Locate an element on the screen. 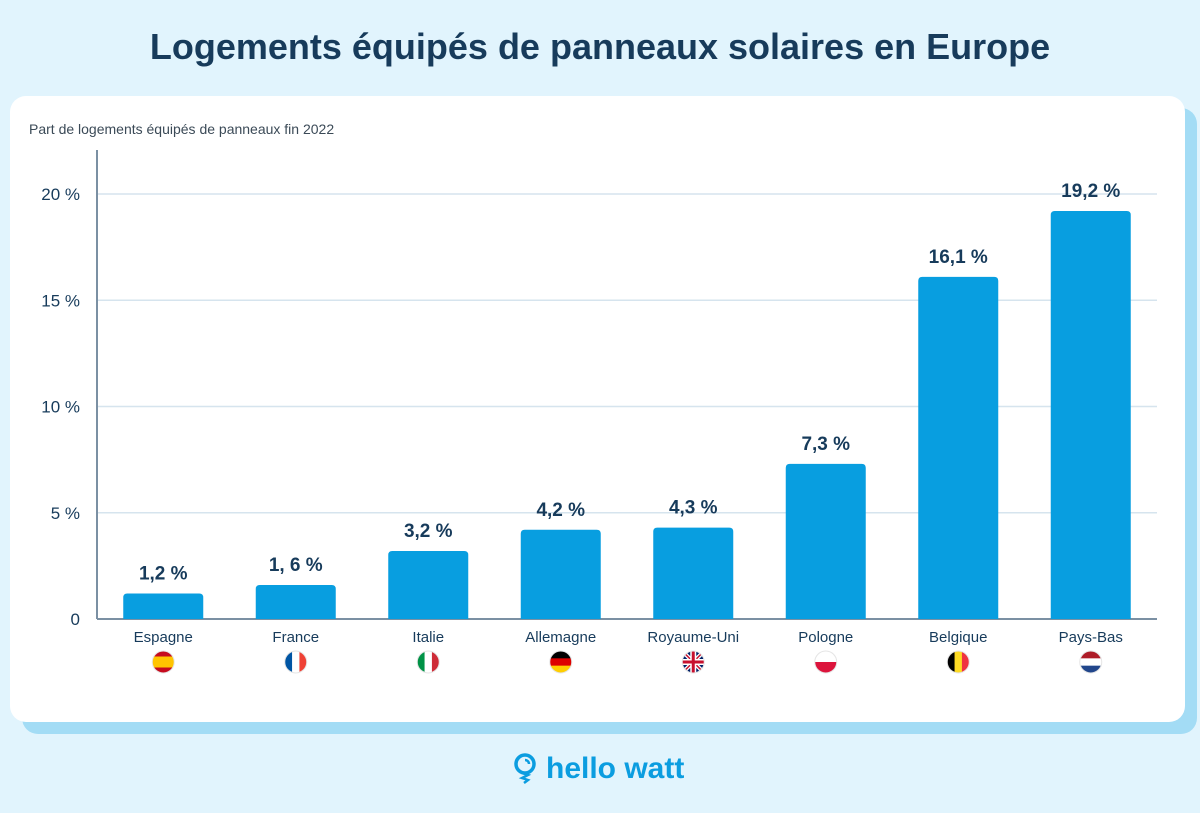 Image resolution: width=1200 pixels, height=813 pixels. x-tick-label: Pologne is located at coordinates (825, 637).